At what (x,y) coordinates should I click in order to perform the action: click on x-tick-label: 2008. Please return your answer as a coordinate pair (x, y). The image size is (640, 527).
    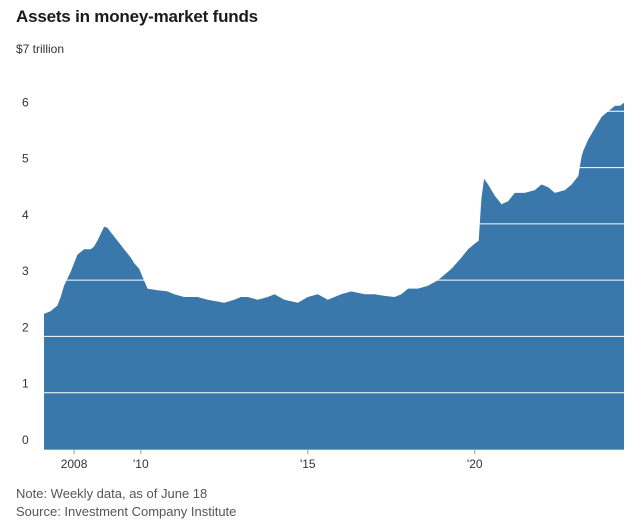
    Looking at the image, I should click on (74, 464).